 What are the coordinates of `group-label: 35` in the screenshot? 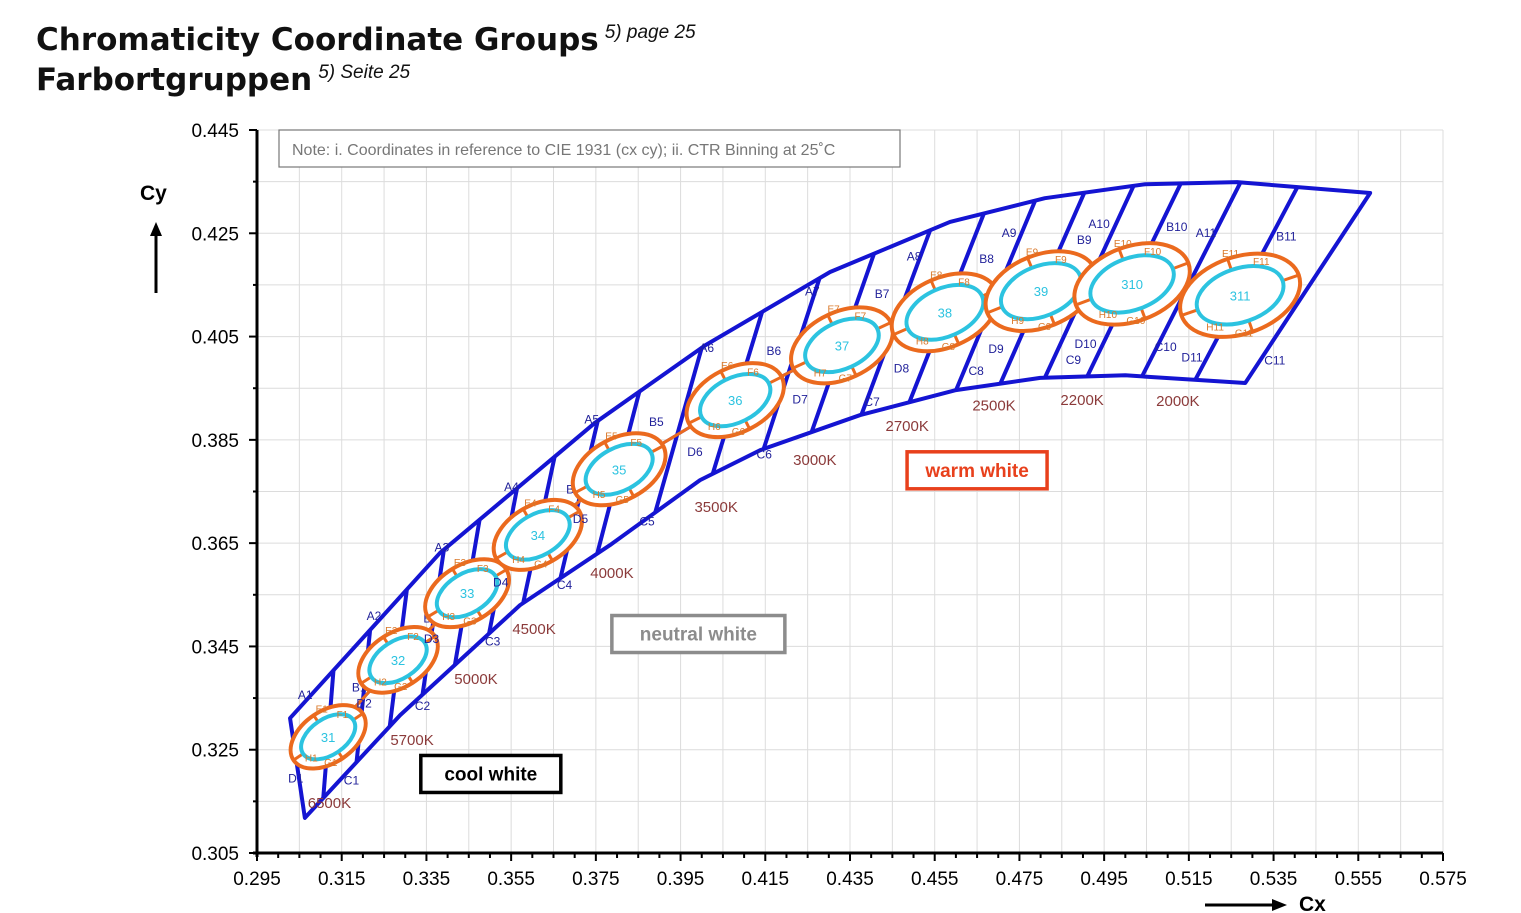 It's located at (619, 469).